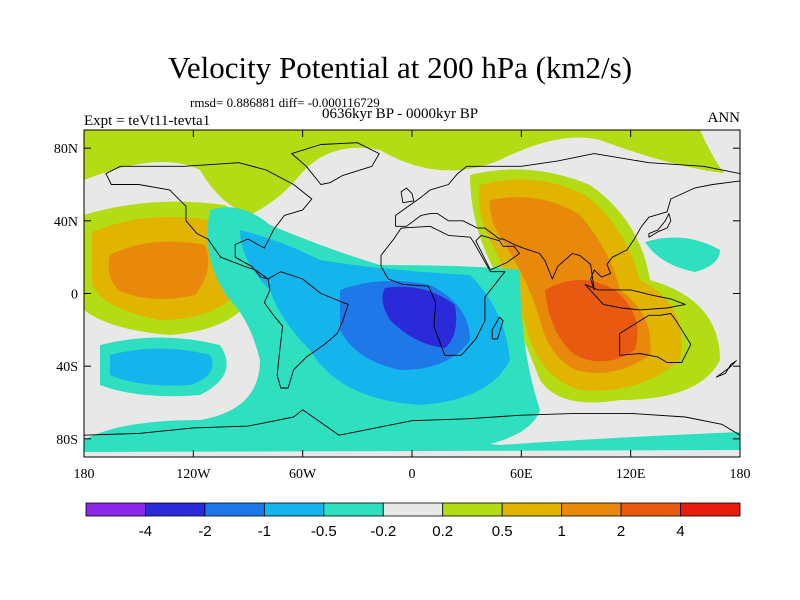  Describe the element at coordinates (400, 114) in the screenshot. I see `period-subtitle: 0636kyr BP - 0000kyr BP` at that location.